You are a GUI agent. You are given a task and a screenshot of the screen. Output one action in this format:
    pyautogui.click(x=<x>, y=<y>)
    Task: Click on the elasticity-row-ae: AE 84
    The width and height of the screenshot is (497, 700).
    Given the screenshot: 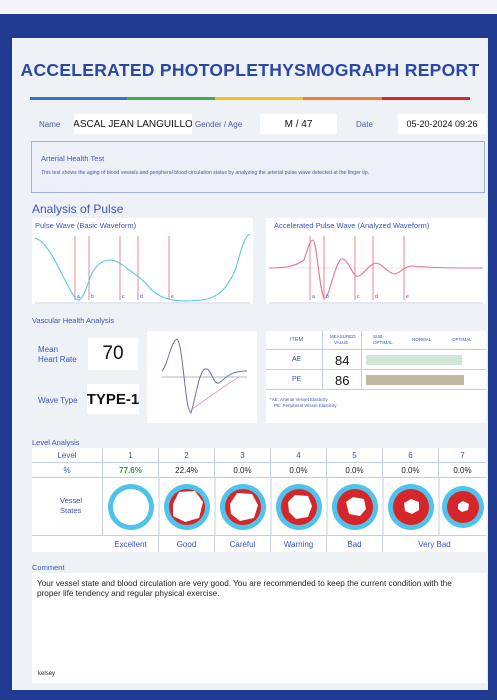 What is the action you would take?
    pyautogui.click(x=376, y=360)
    